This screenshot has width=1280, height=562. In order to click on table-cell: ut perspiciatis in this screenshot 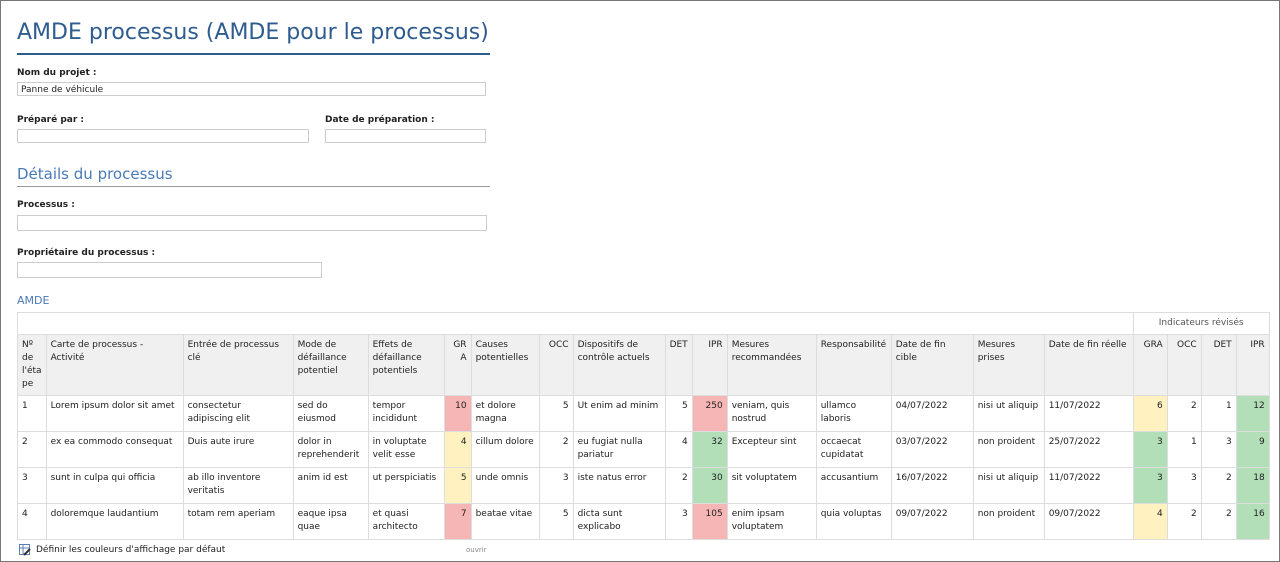, I will do `click(406, 485)`.